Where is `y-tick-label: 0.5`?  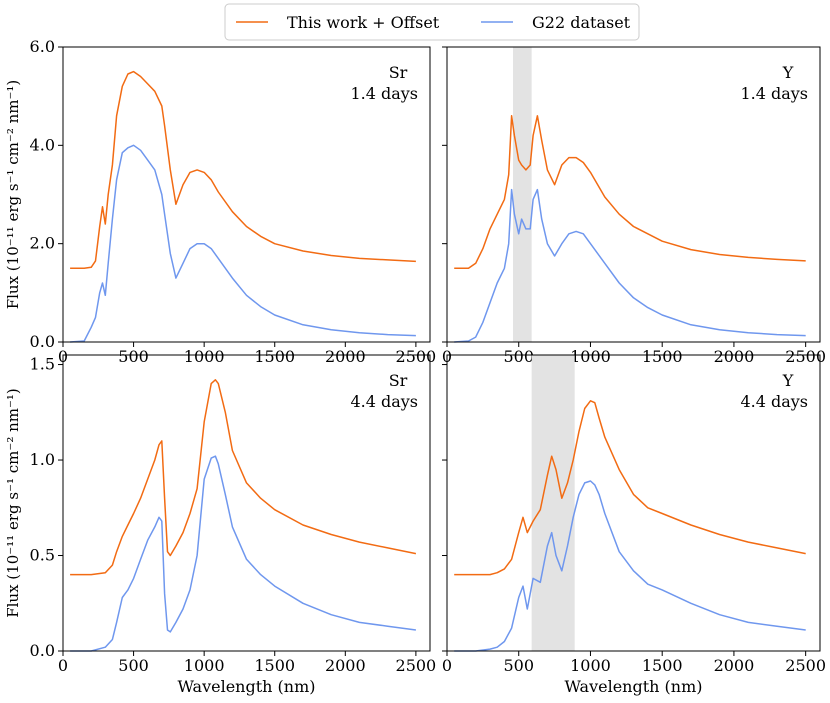 y-tick-label: 0.5 is located at coordinates (42, 555).